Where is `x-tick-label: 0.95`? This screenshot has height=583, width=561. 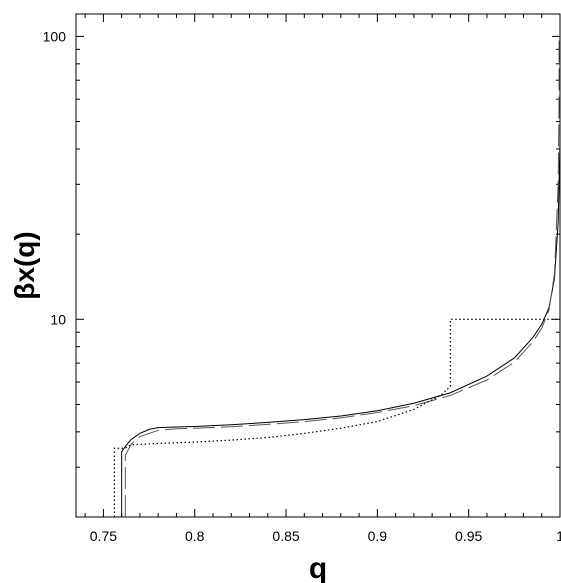 x-tick-label: 0.95 is located at coordinates (468, 536).